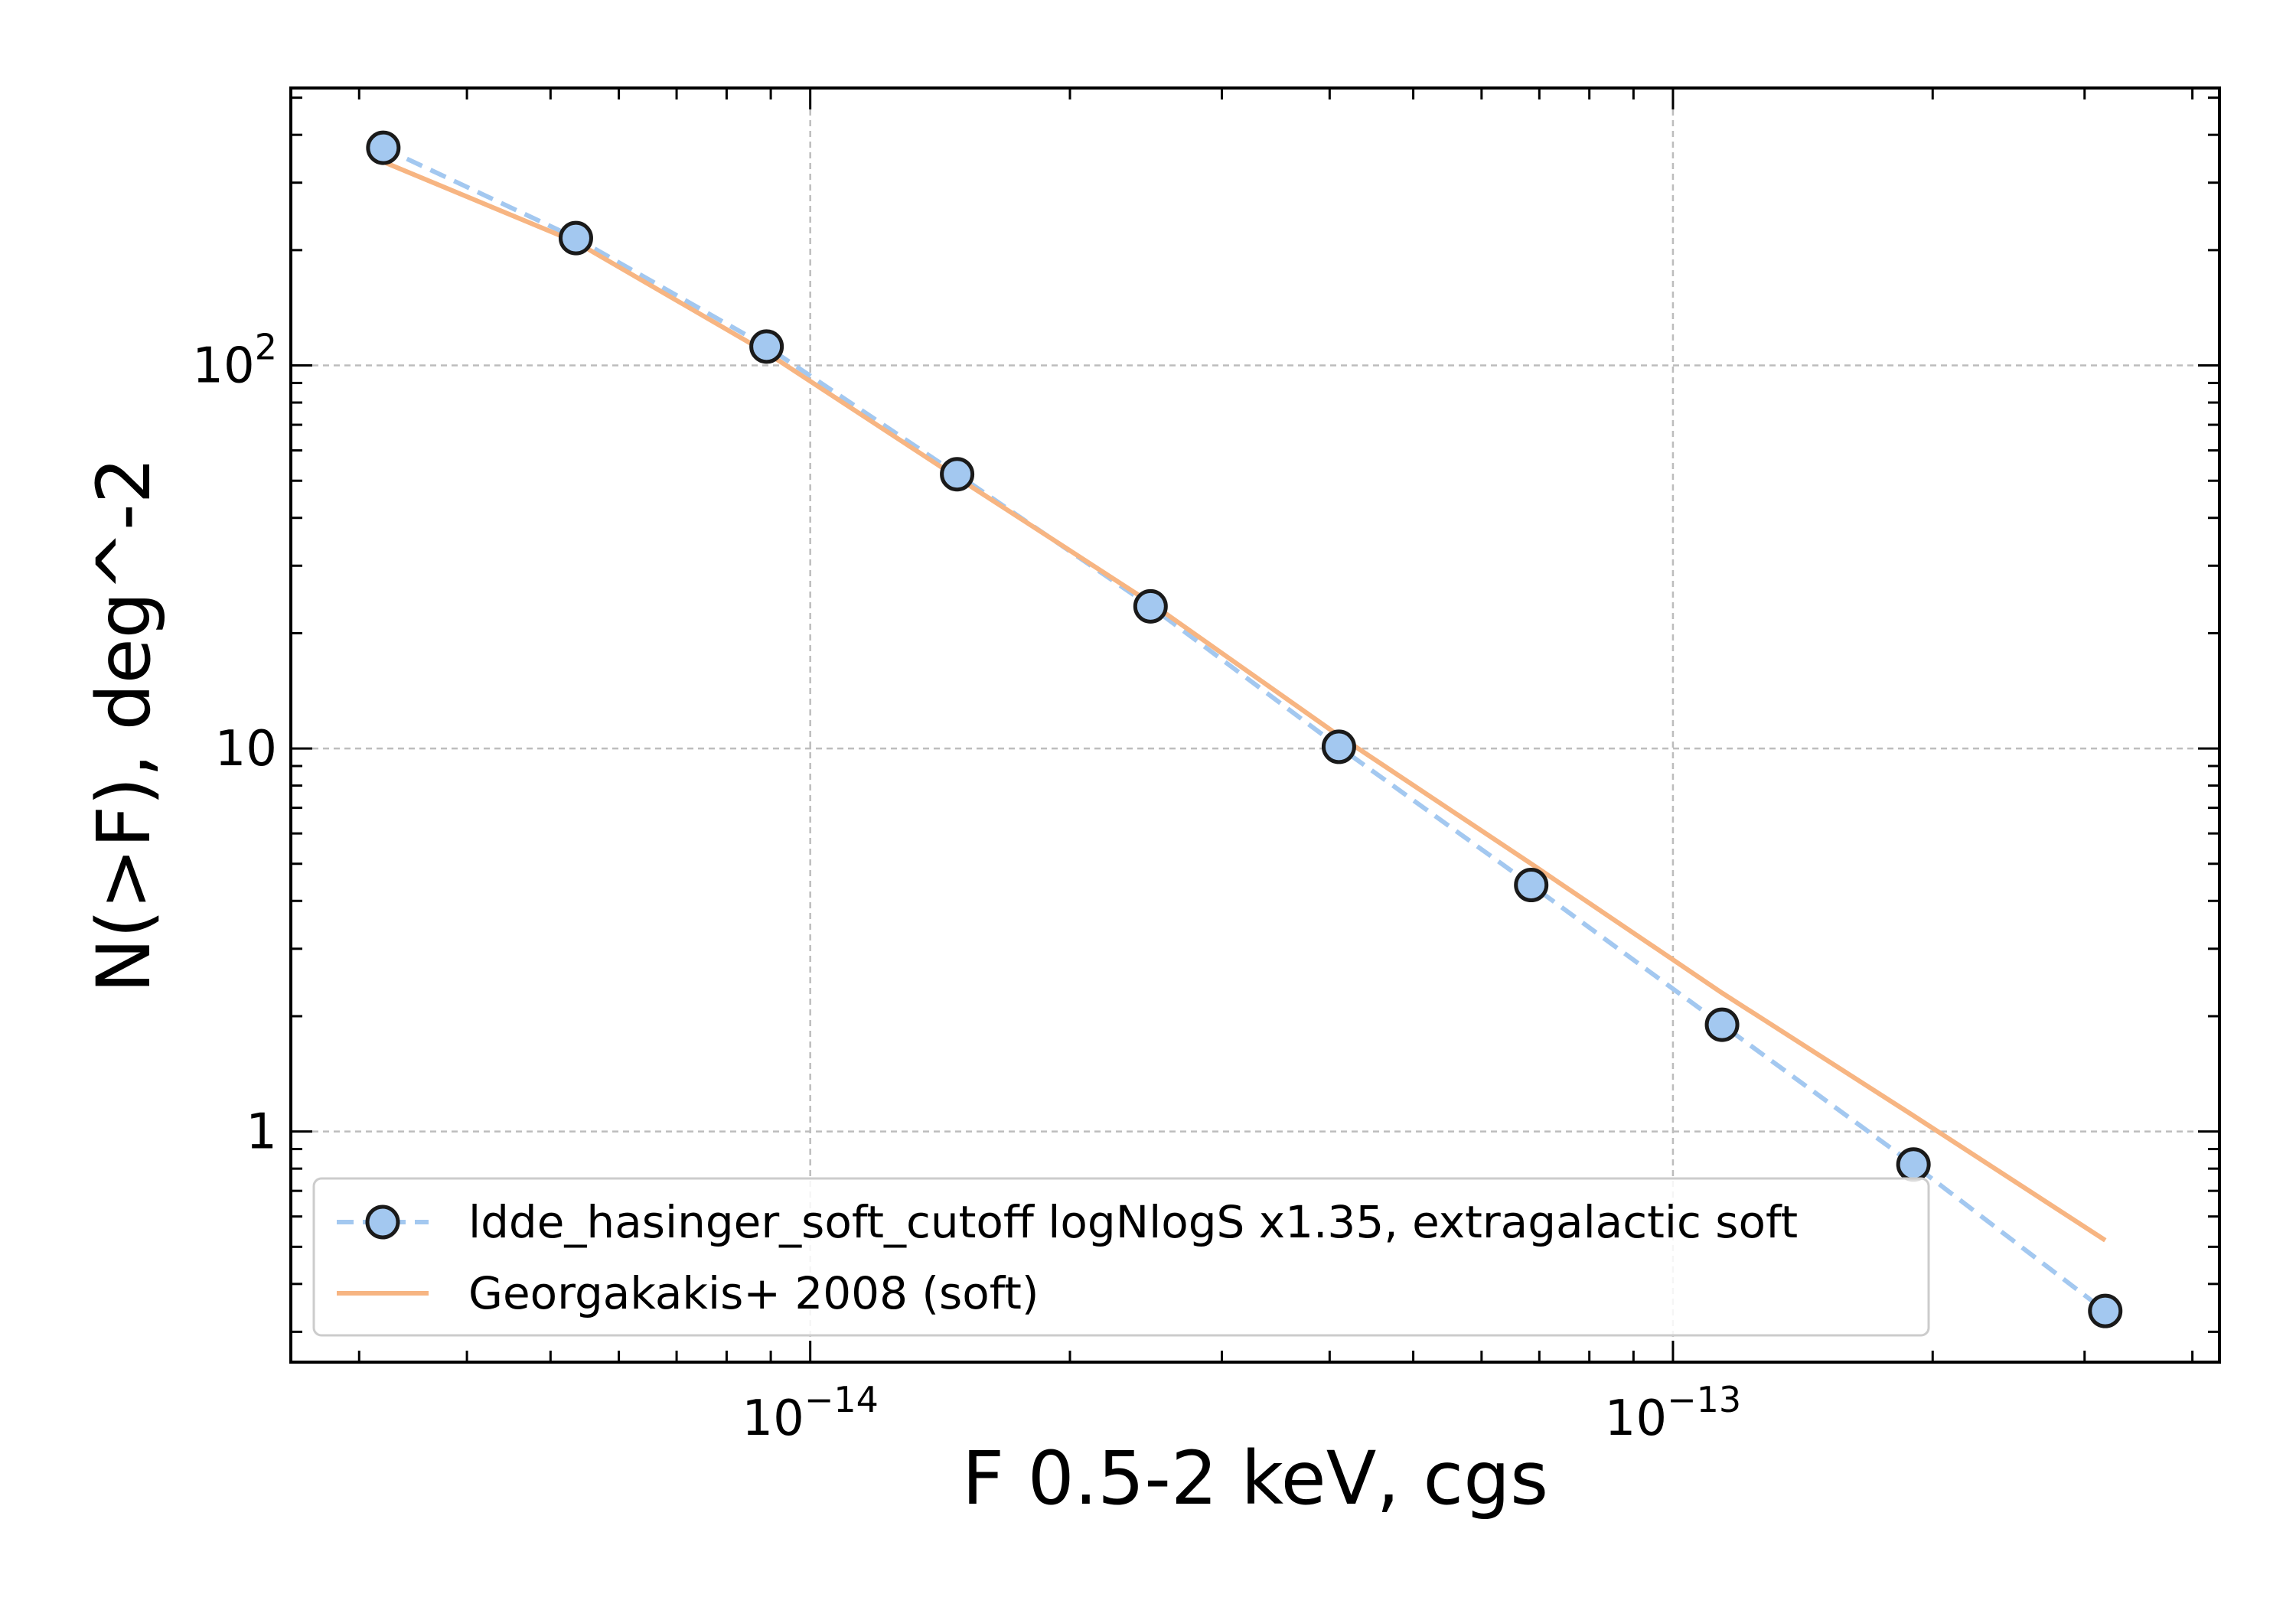 This screenshot has width=2296, height=1607. I want to click on x-tick-label: 10−14, so click(810, 1413).